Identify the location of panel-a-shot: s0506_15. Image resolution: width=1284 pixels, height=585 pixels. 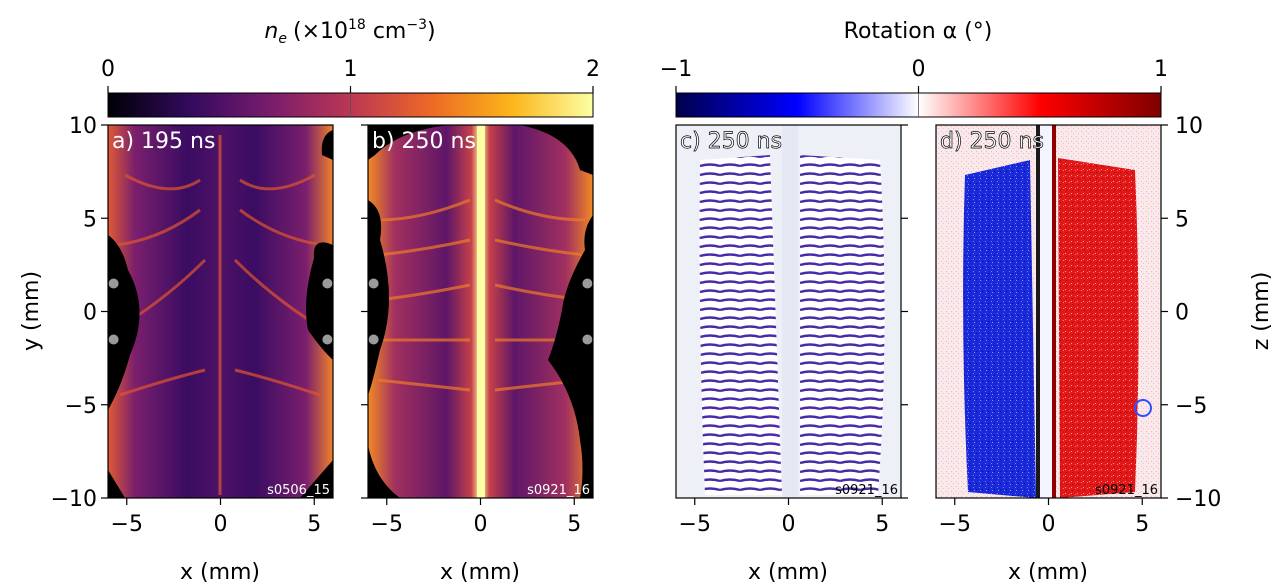
(298, 490).